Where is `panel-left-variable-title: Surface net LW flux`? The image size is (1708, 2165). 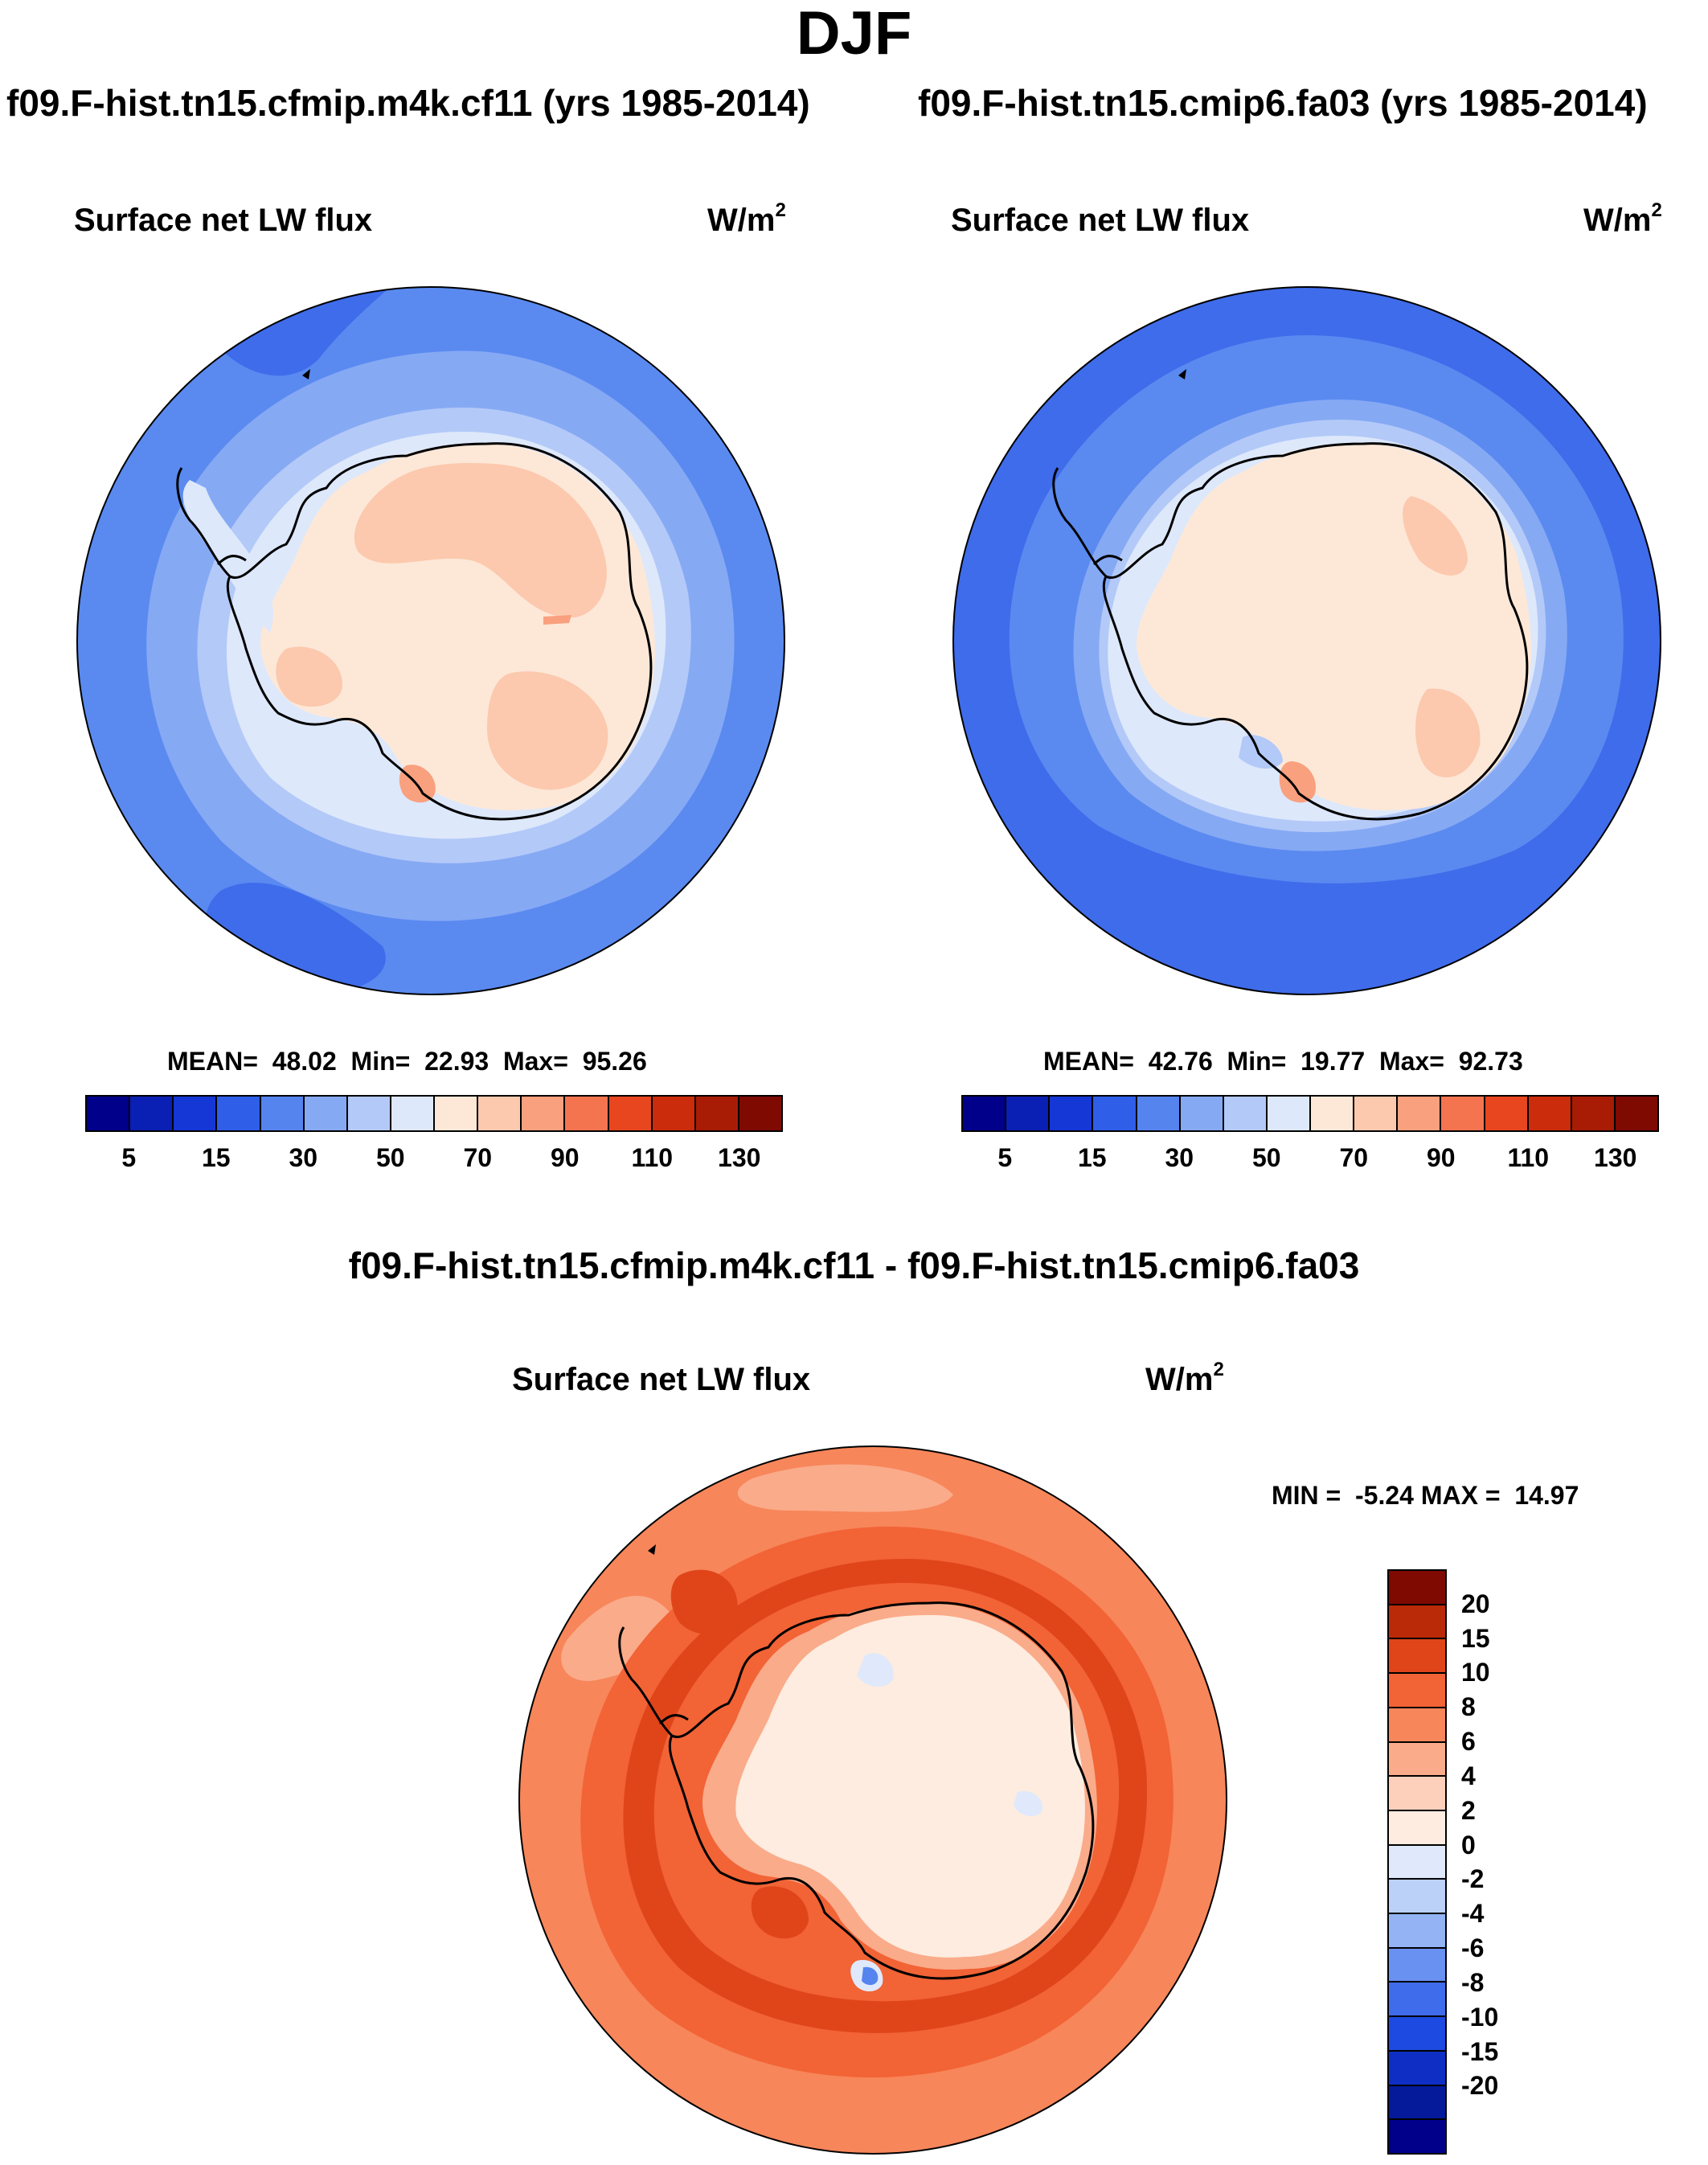
panel-left-variable-title: Surface net LW flux is located at coordinates (224, 220).